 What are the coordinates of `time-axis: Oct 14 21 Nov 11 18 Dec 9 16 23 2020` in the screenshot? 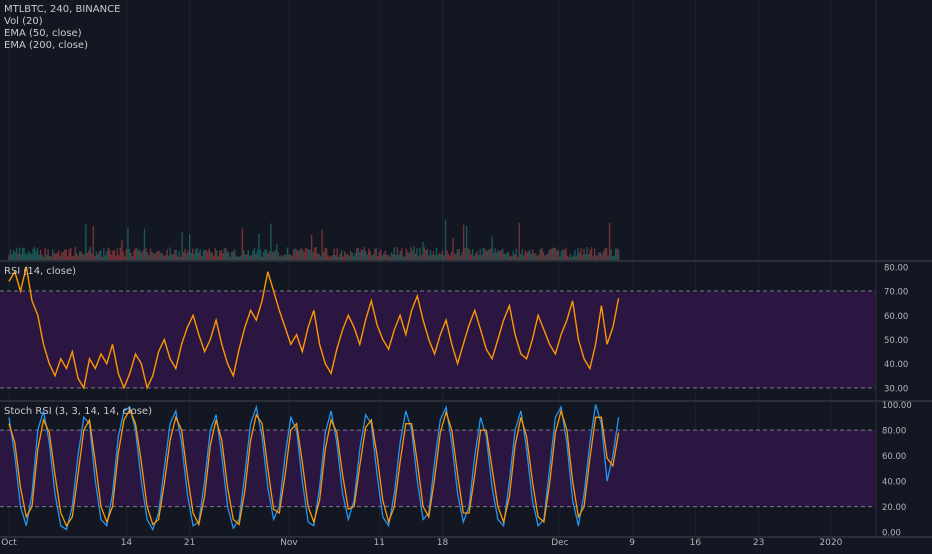 It's located at (421, 543).